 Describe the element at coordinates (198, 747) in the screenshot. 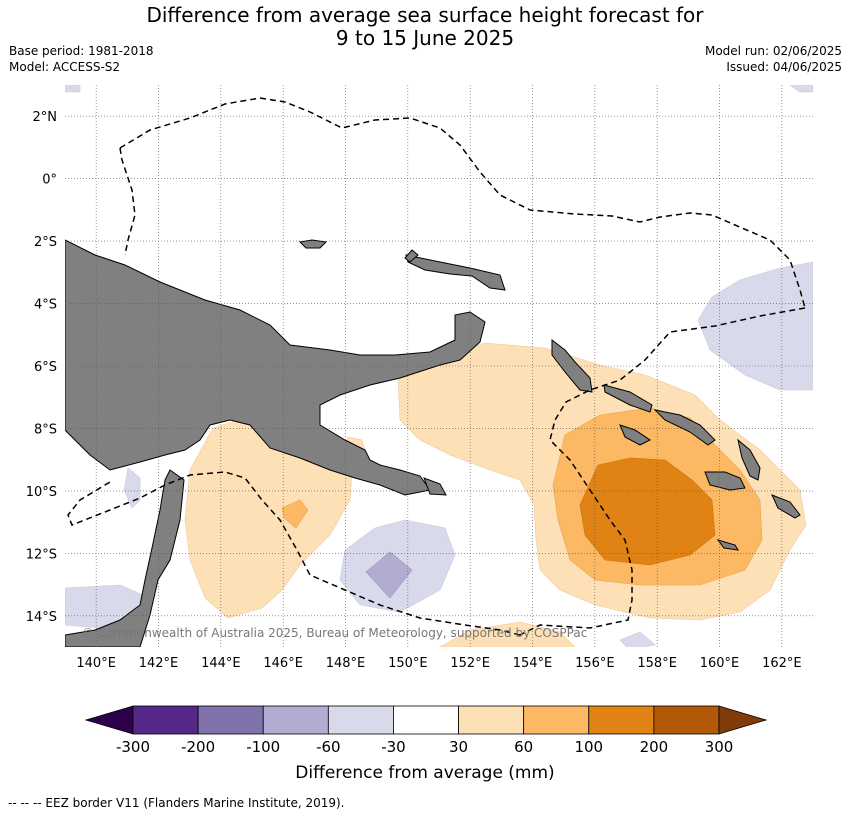

I see `colorbar-tick-label: -200` at that location.